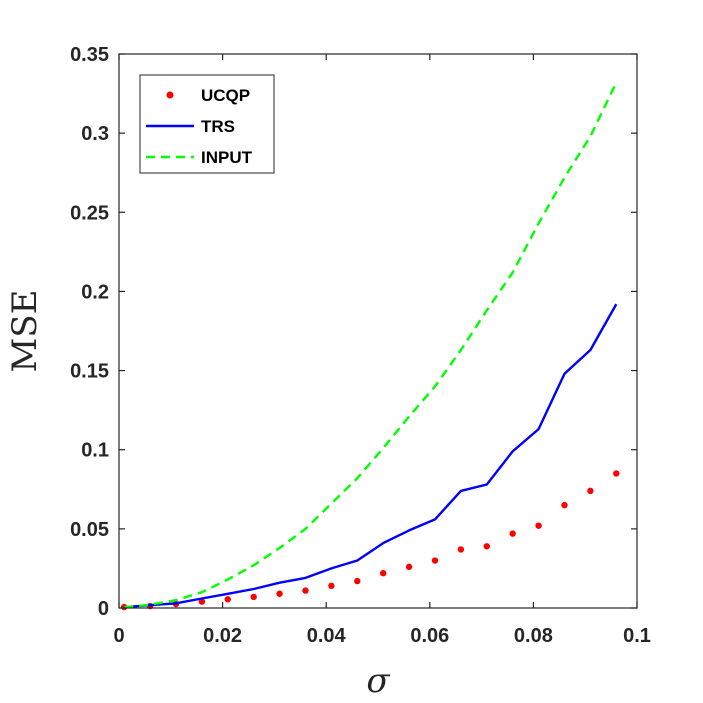  What do you see at coordinates (95, 292) in the screenshot?
I see `y-tick-label: 0.2` at bounding box center [95, 292].